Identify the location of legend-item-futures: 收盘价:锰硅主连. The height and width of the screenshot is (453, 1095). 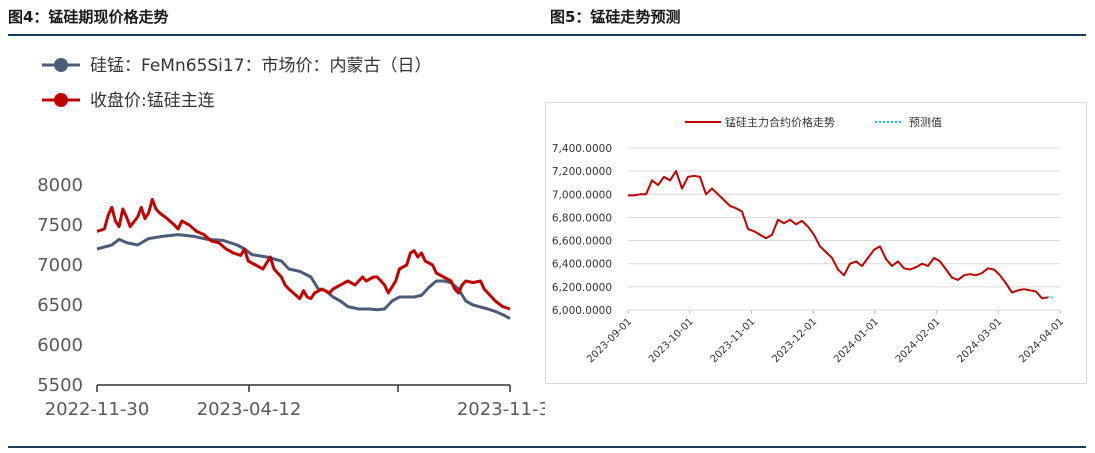
(128, 101).